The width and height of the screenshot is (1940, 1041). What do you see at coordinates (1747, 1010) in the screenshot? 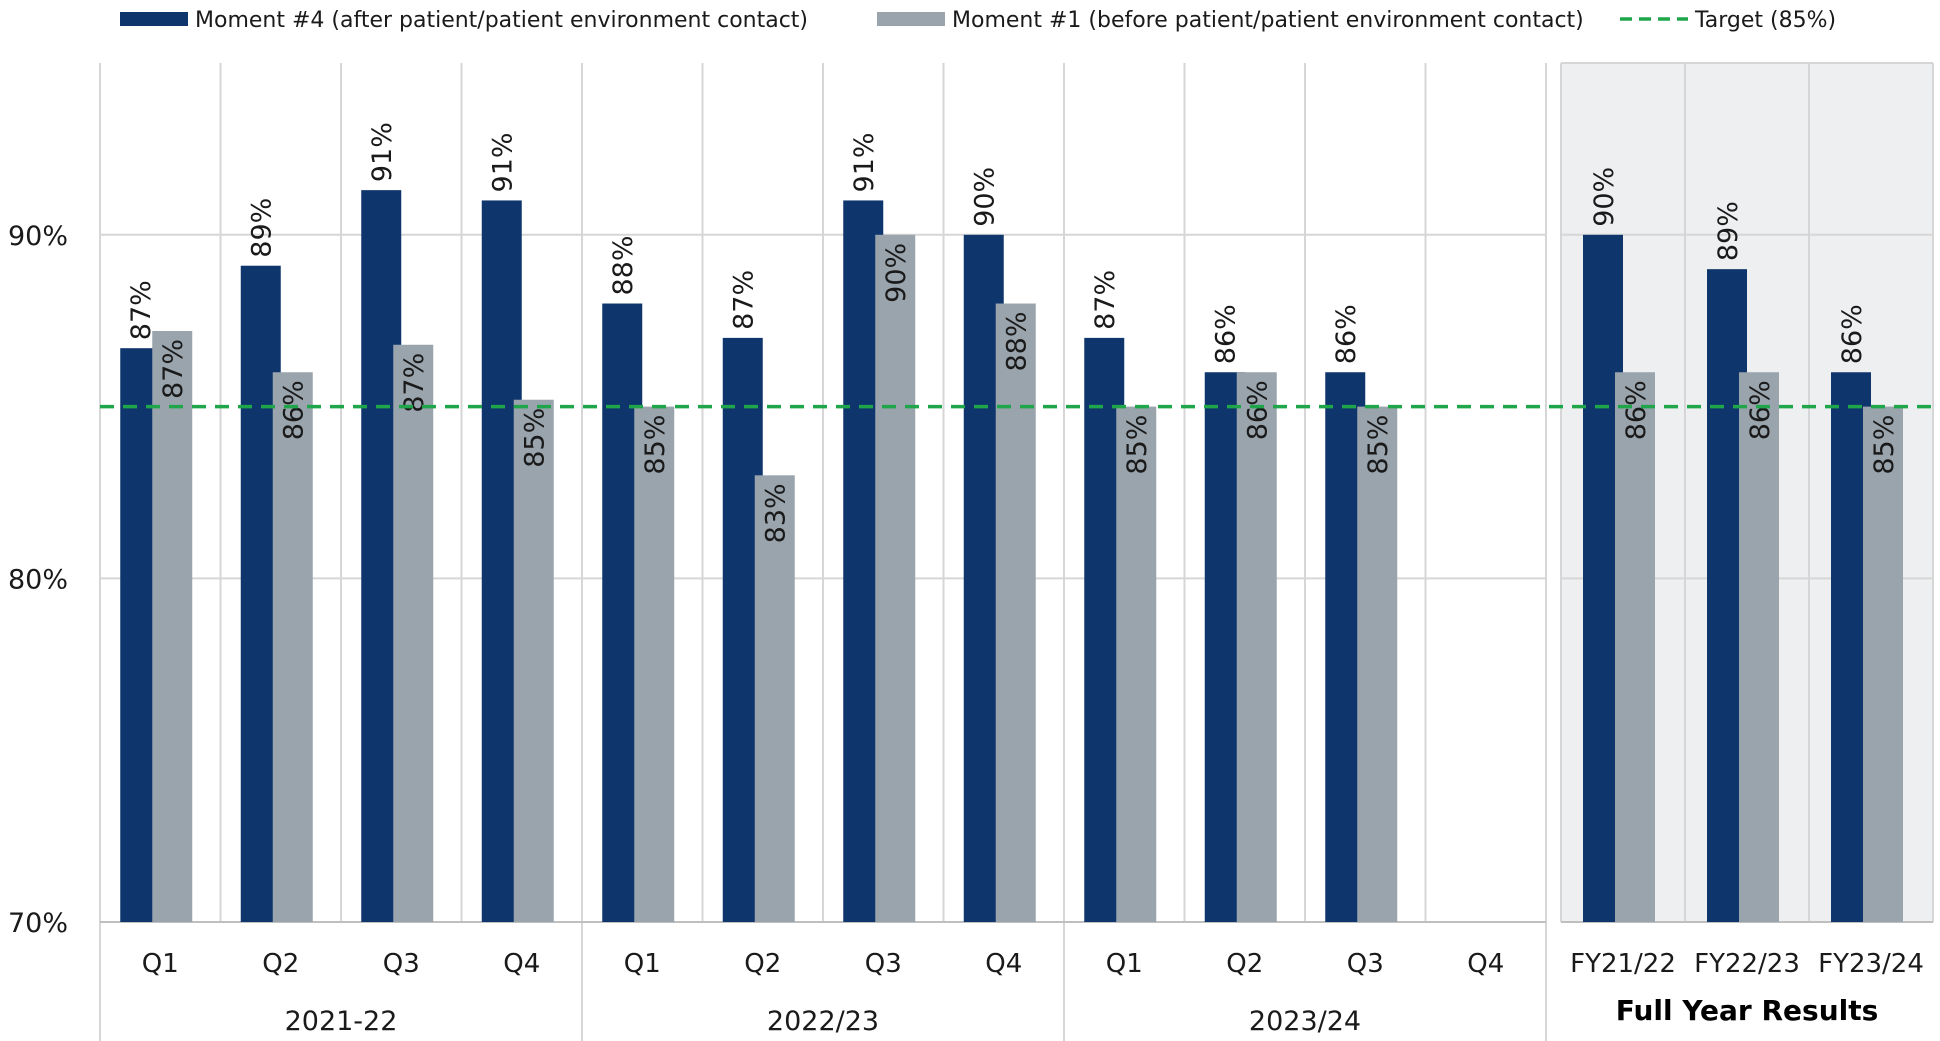
I see `full-year-title: Full Year Results` at bounding box center [1747, 1010].